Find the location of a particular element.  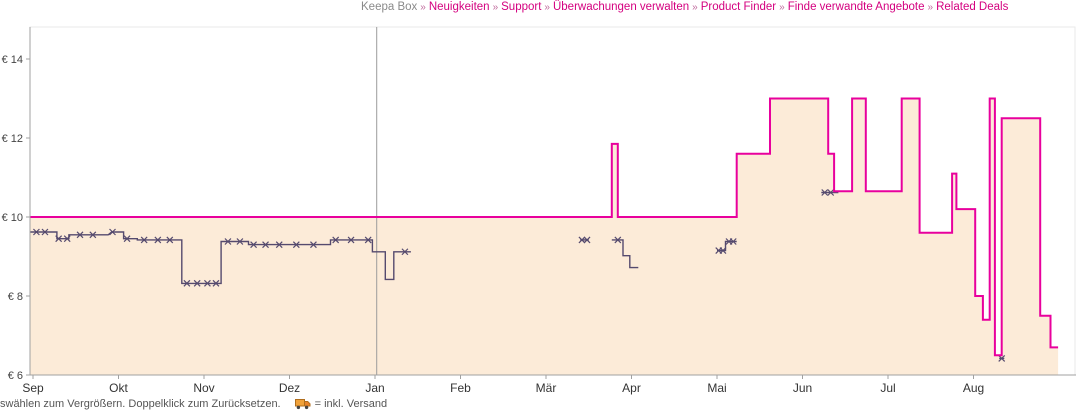

x-axis-label: Aug is located at coordinates (973, 388).